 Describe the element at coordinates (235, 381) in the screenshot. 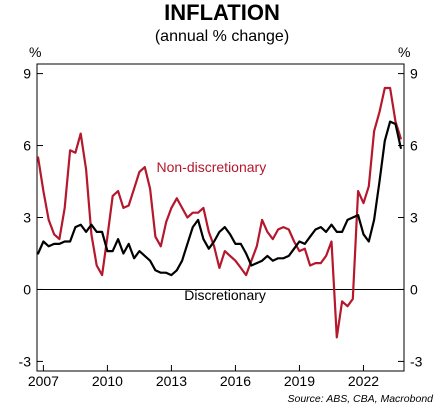

I see `x-tick-label: 2016` at that location.